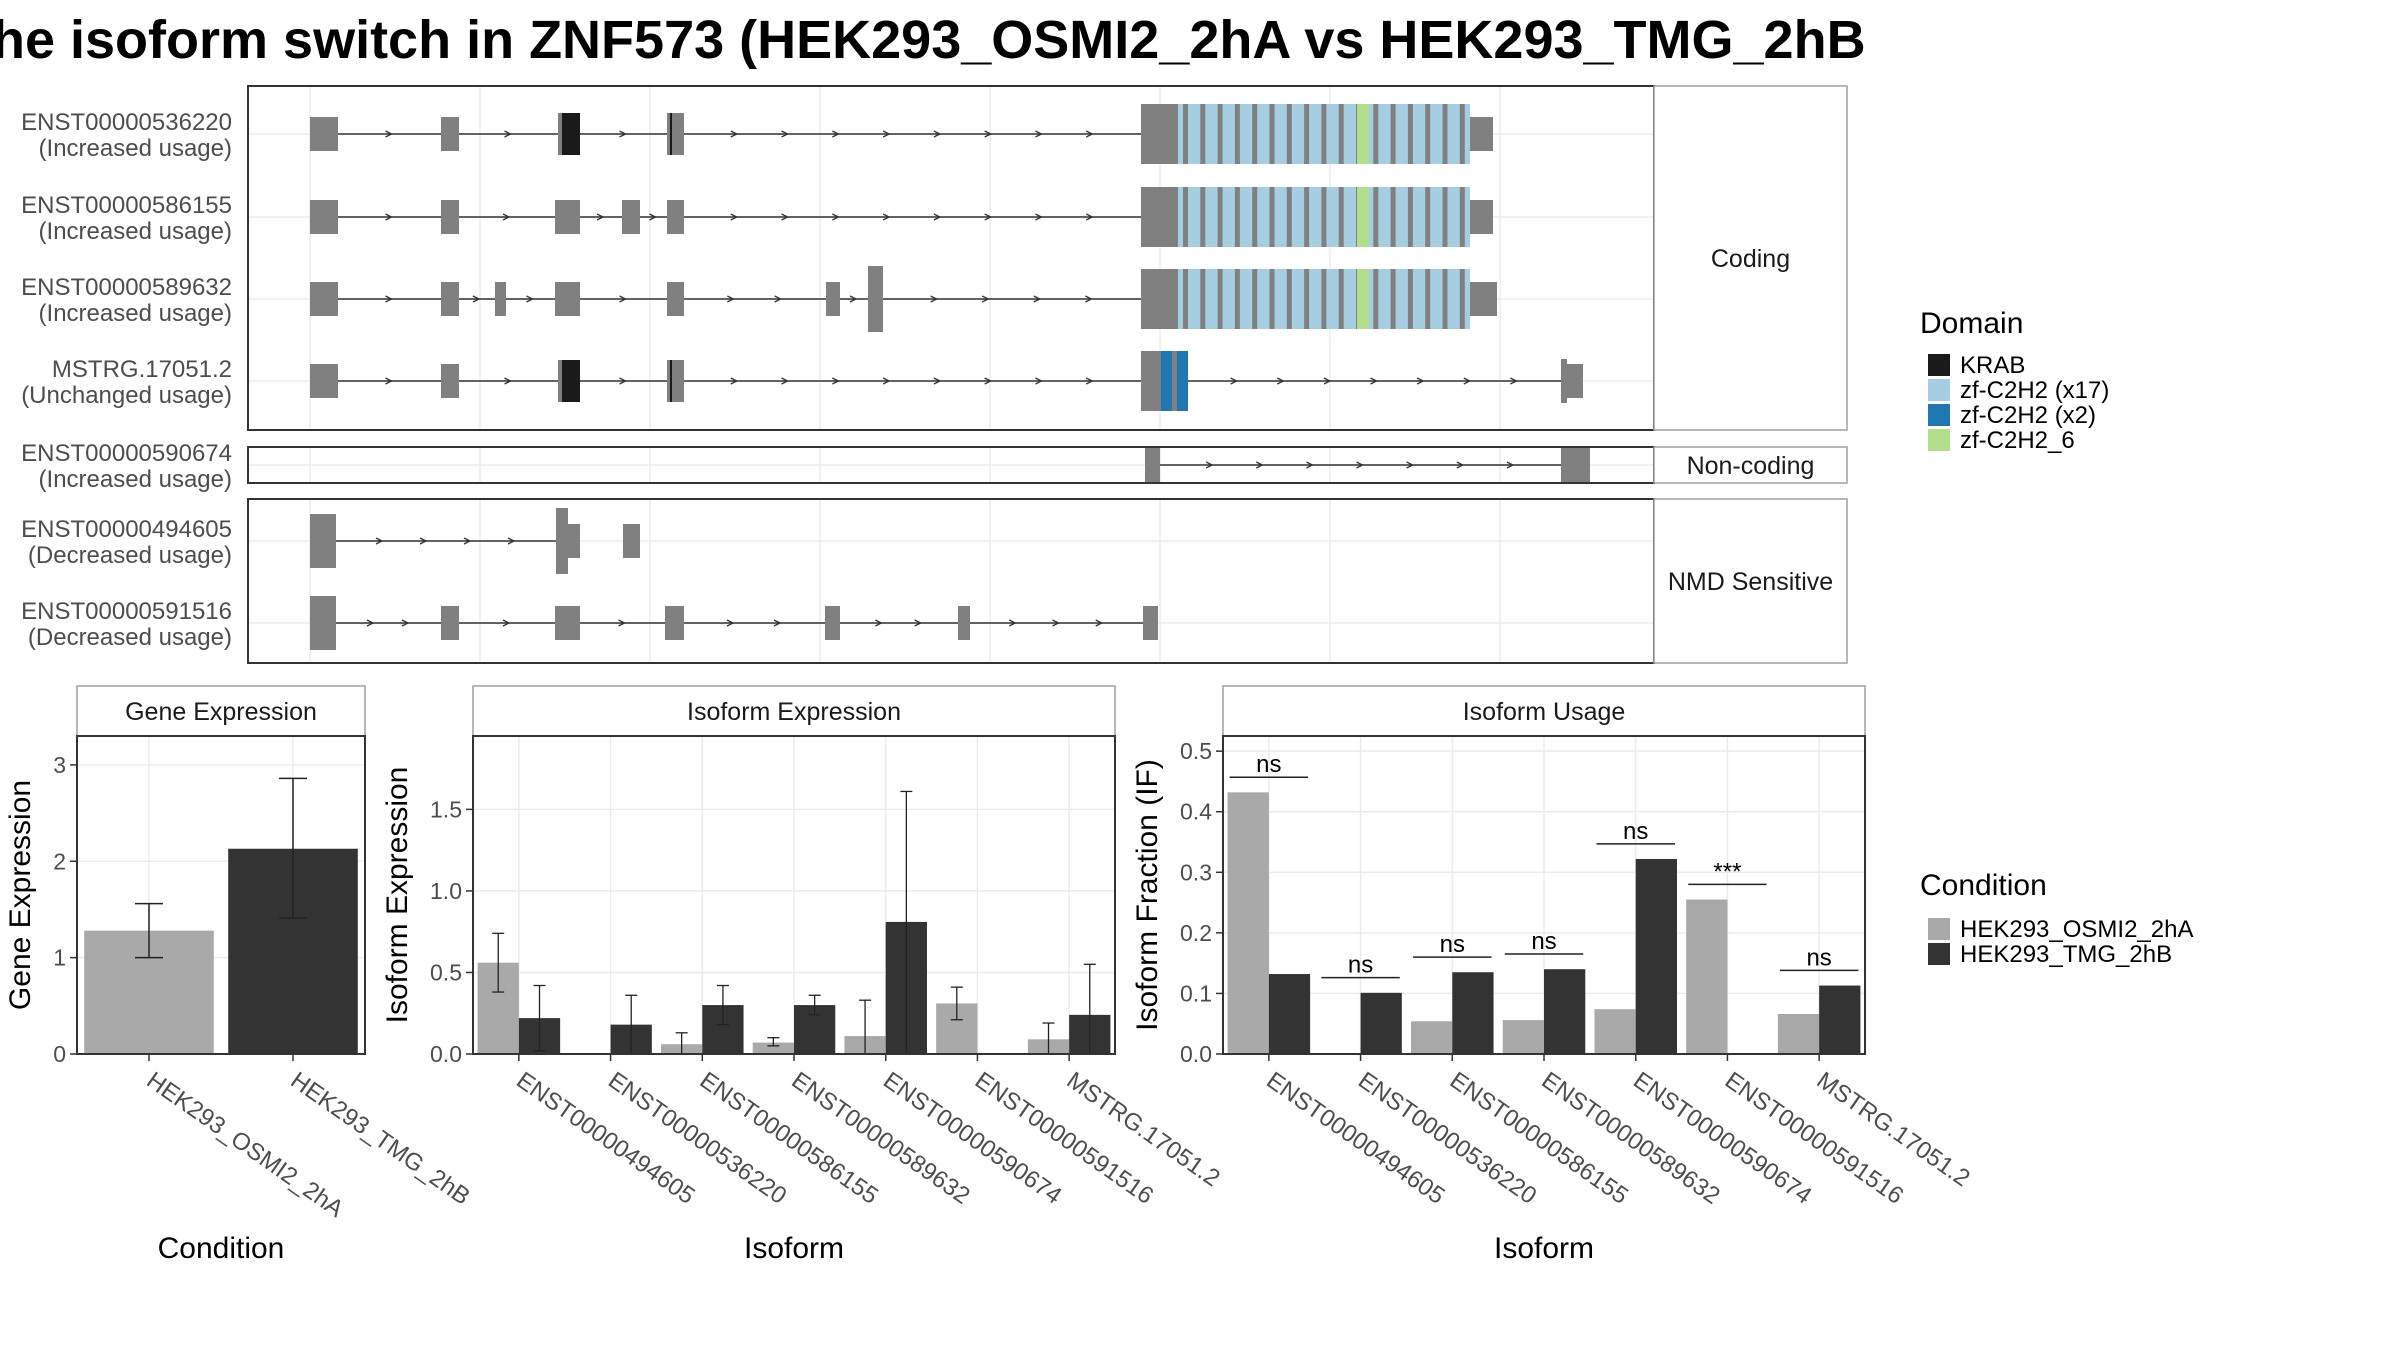 This screenshot has width=2400, height=1350. Describe the element at coordinates (1750, 582) in the screenshot. I see `facet-label-2: NMD Sensitive` at that location.